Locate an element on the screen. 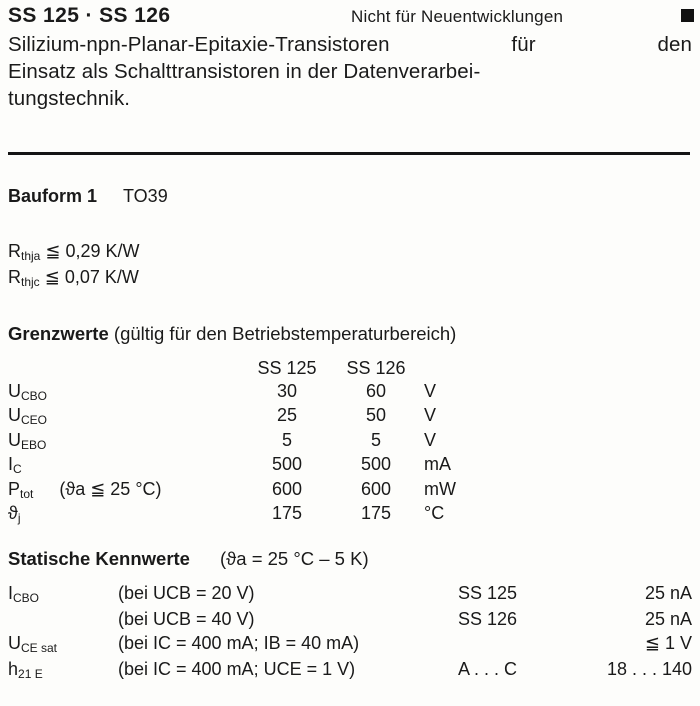 The height and width of the screenshot is (706, 700). row-symbol: UCE sat is located at coordinates (63, 644).